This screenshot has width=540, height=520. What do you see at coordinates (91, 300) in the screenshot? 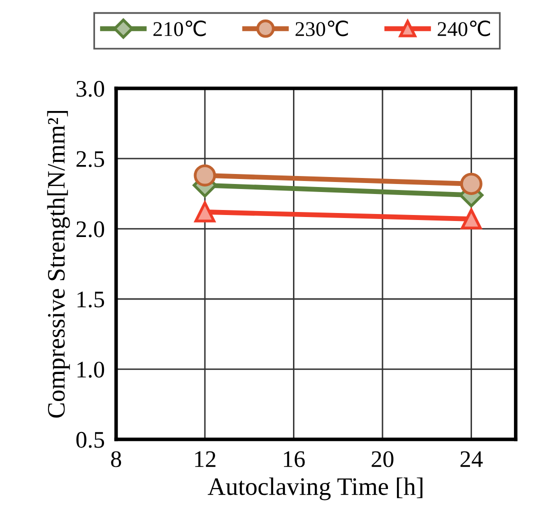
I see `y-tick-label: 1.5` at bounding box center [91, 300].